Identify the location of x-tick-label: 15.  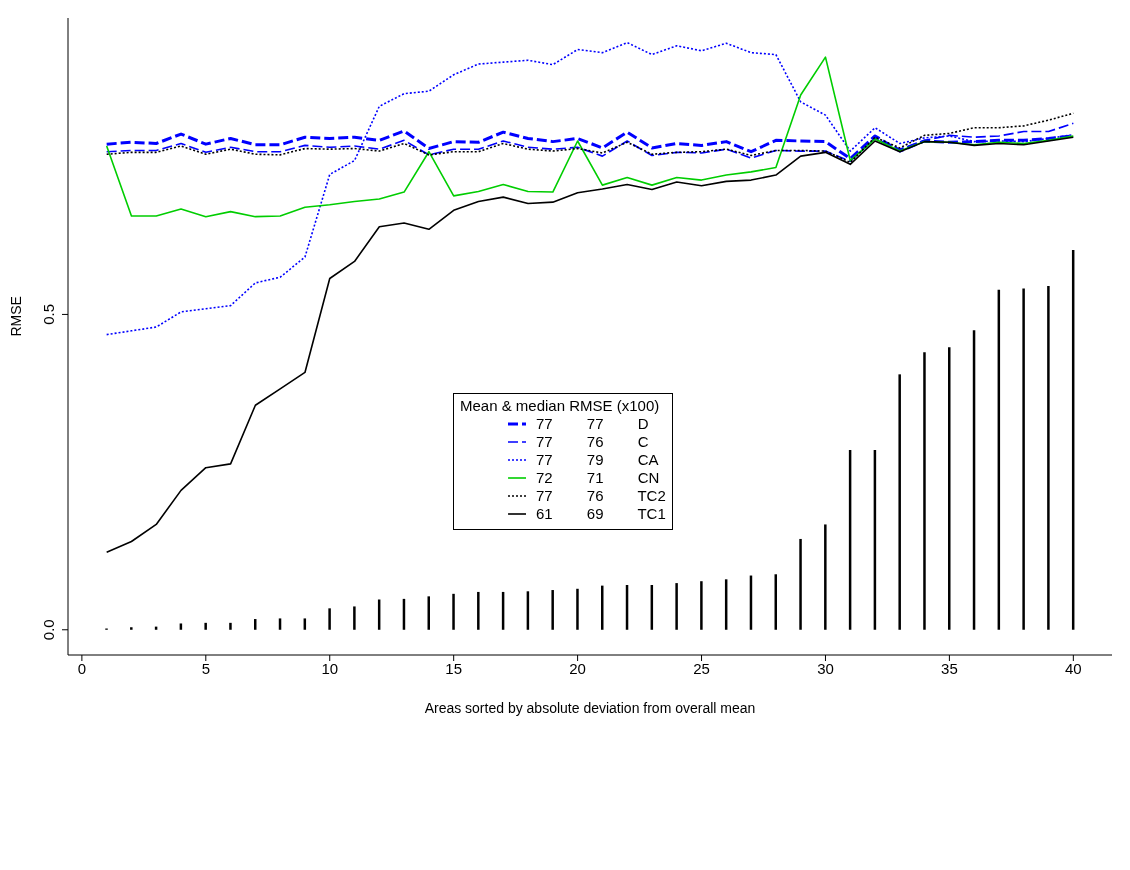
(454, 668).